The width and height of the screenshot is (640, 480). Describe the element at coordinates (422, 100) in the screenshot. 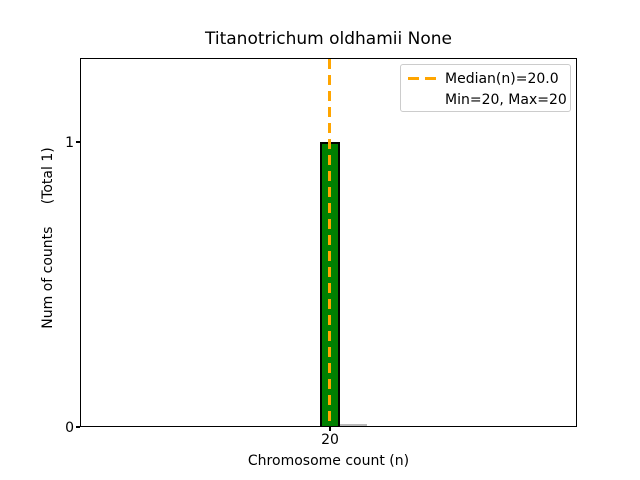

I see `legend-blank-swatch` at that location.